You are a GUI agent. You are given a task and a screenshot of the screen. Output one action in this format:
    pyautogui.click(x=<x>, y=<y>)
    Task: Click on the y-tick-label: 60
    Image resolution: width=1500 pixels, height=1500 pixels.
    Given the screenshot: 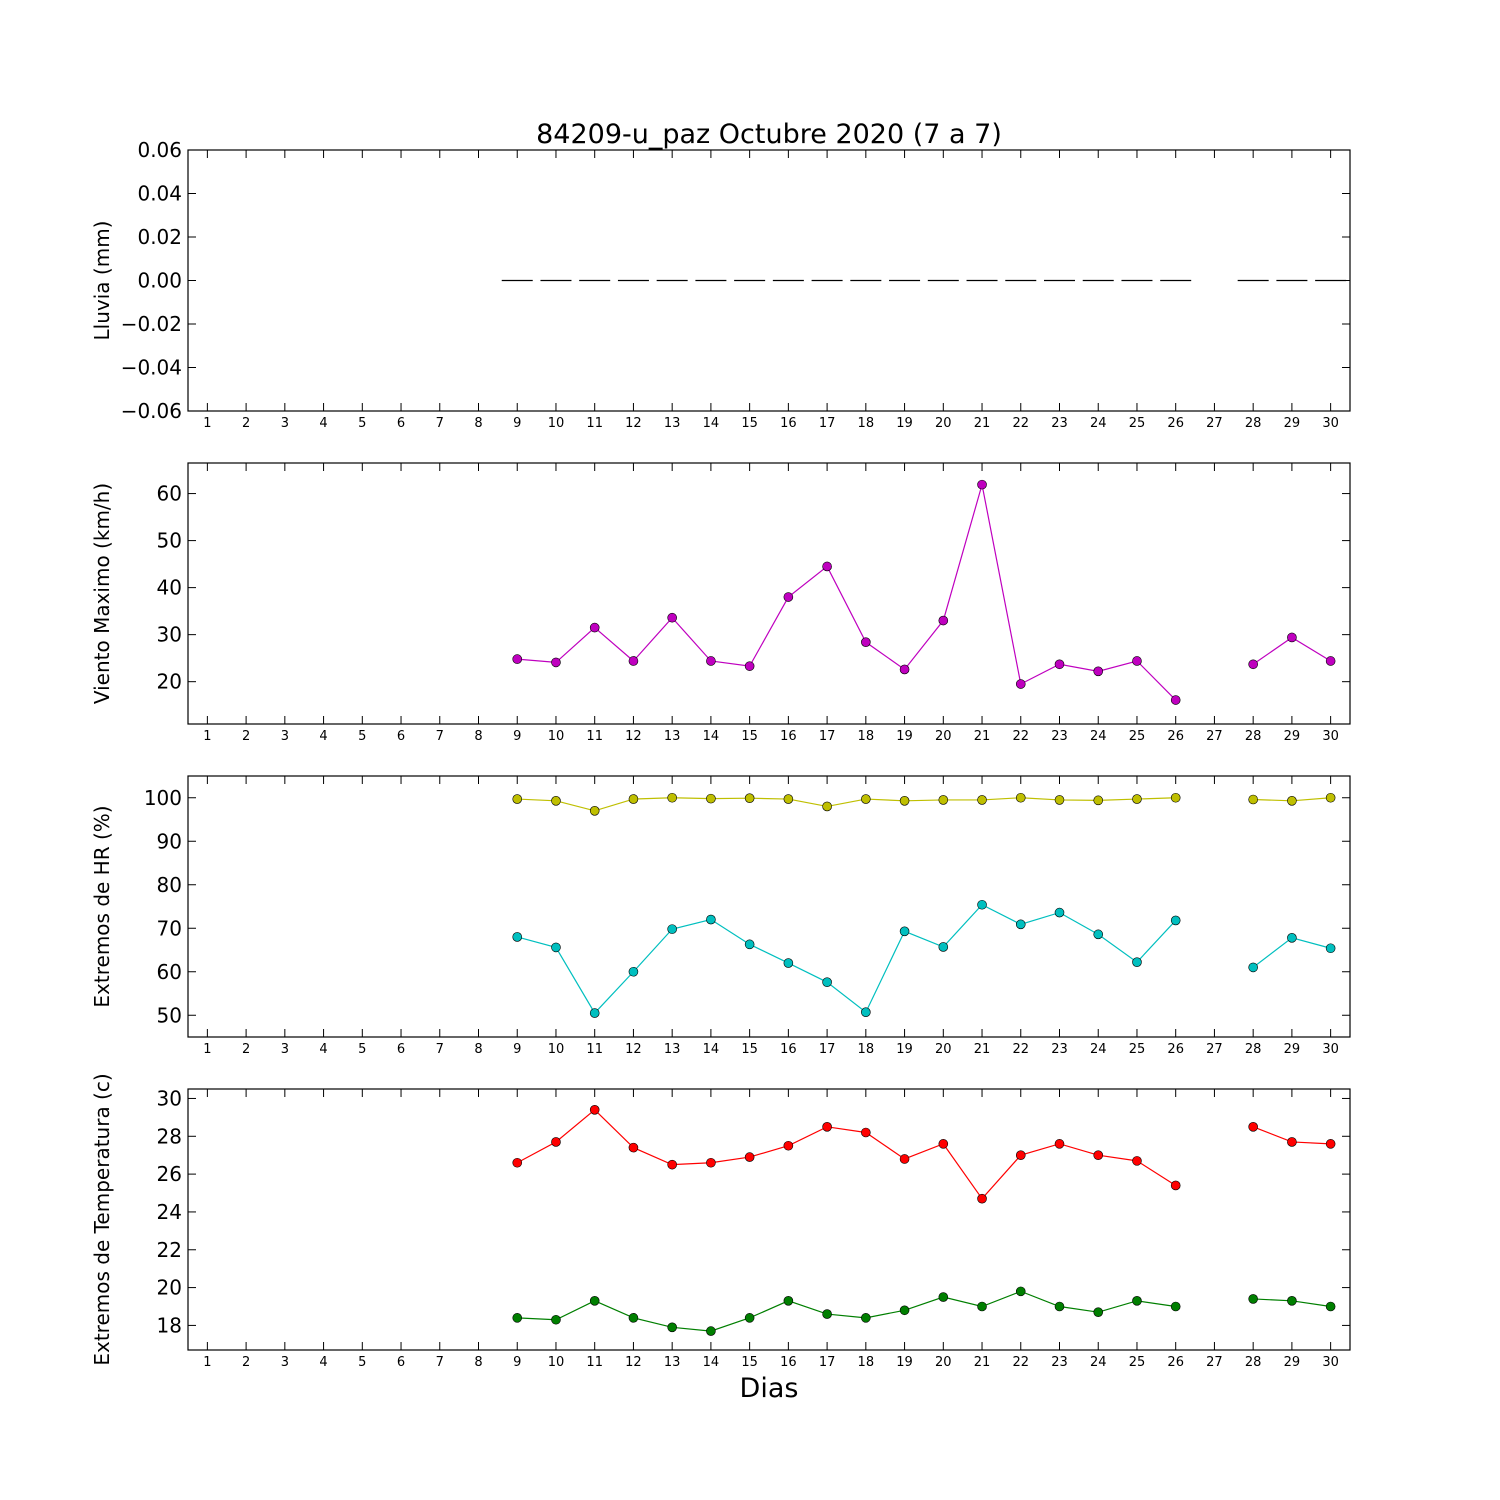 What is the action you would take?
    pyautogui.click(x=169, y=494)
    